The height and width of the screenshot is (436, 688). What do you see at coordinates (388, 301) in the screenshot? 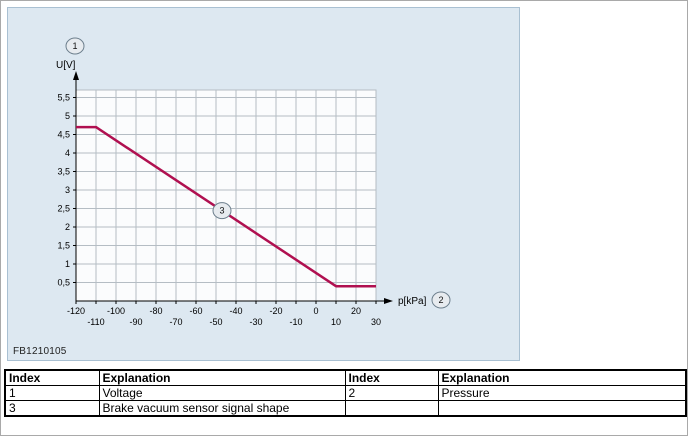
I see `x-axis-arrow-icon` at bounding box center [388, 301].